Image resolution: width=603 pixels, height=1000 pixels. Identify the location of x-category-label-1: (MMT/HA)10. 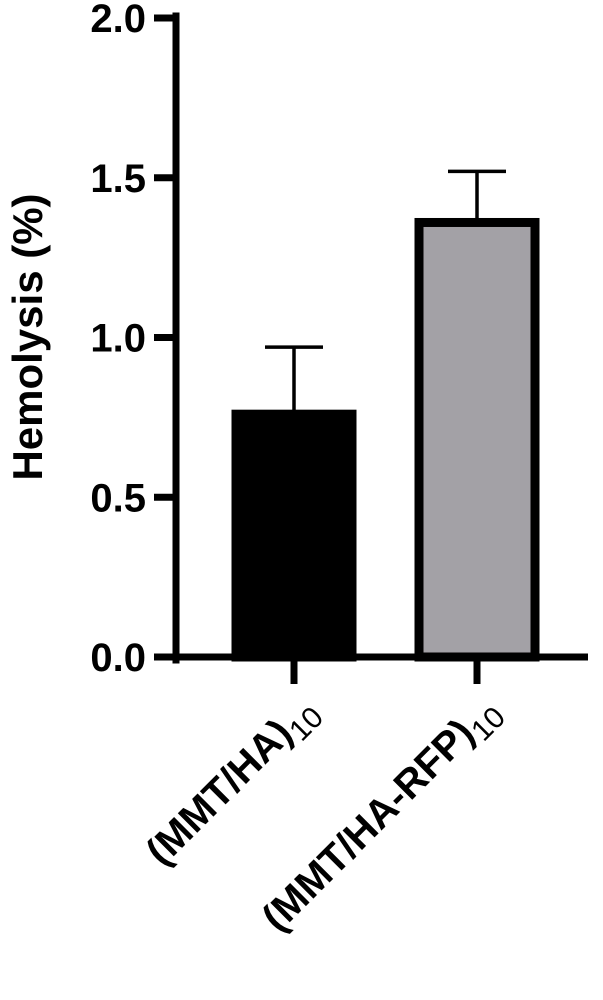
(234, 783).